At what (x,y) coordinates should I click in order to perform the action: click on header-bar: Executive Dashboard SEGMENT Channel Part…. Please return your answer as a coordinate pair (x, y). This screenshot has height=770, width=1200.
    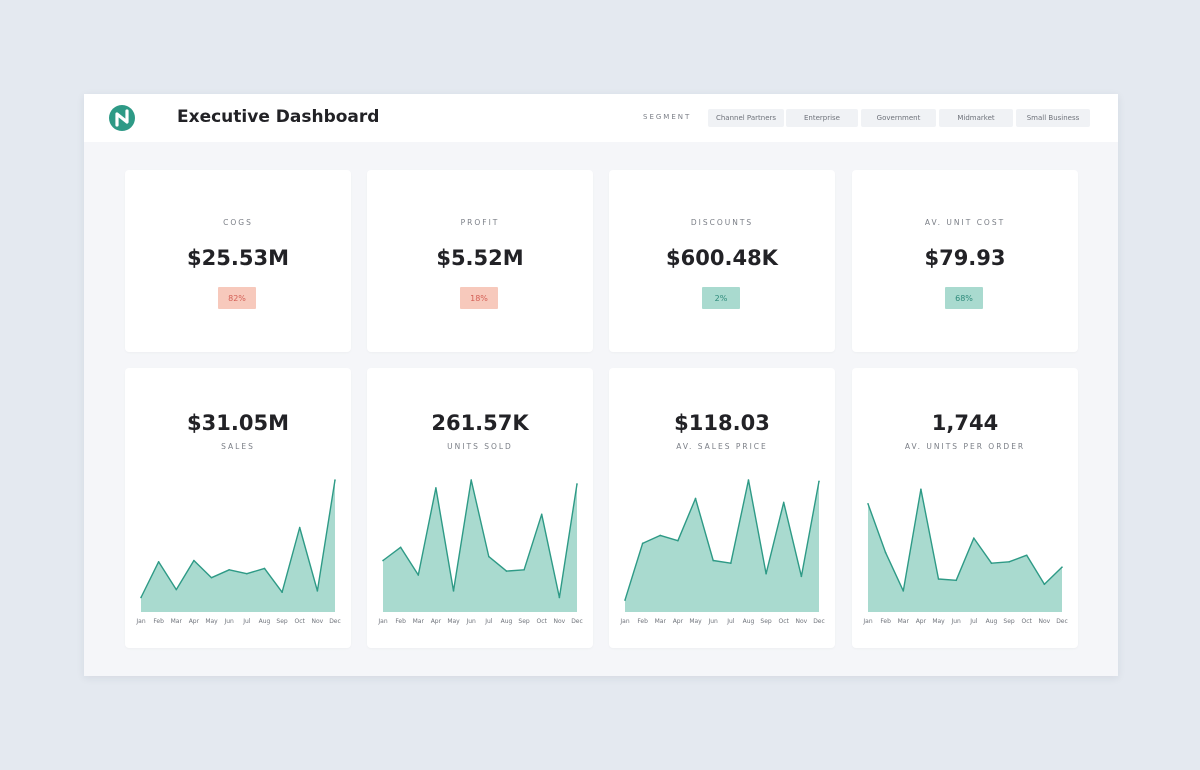
    Looking at the image, I should click on (601, 118).